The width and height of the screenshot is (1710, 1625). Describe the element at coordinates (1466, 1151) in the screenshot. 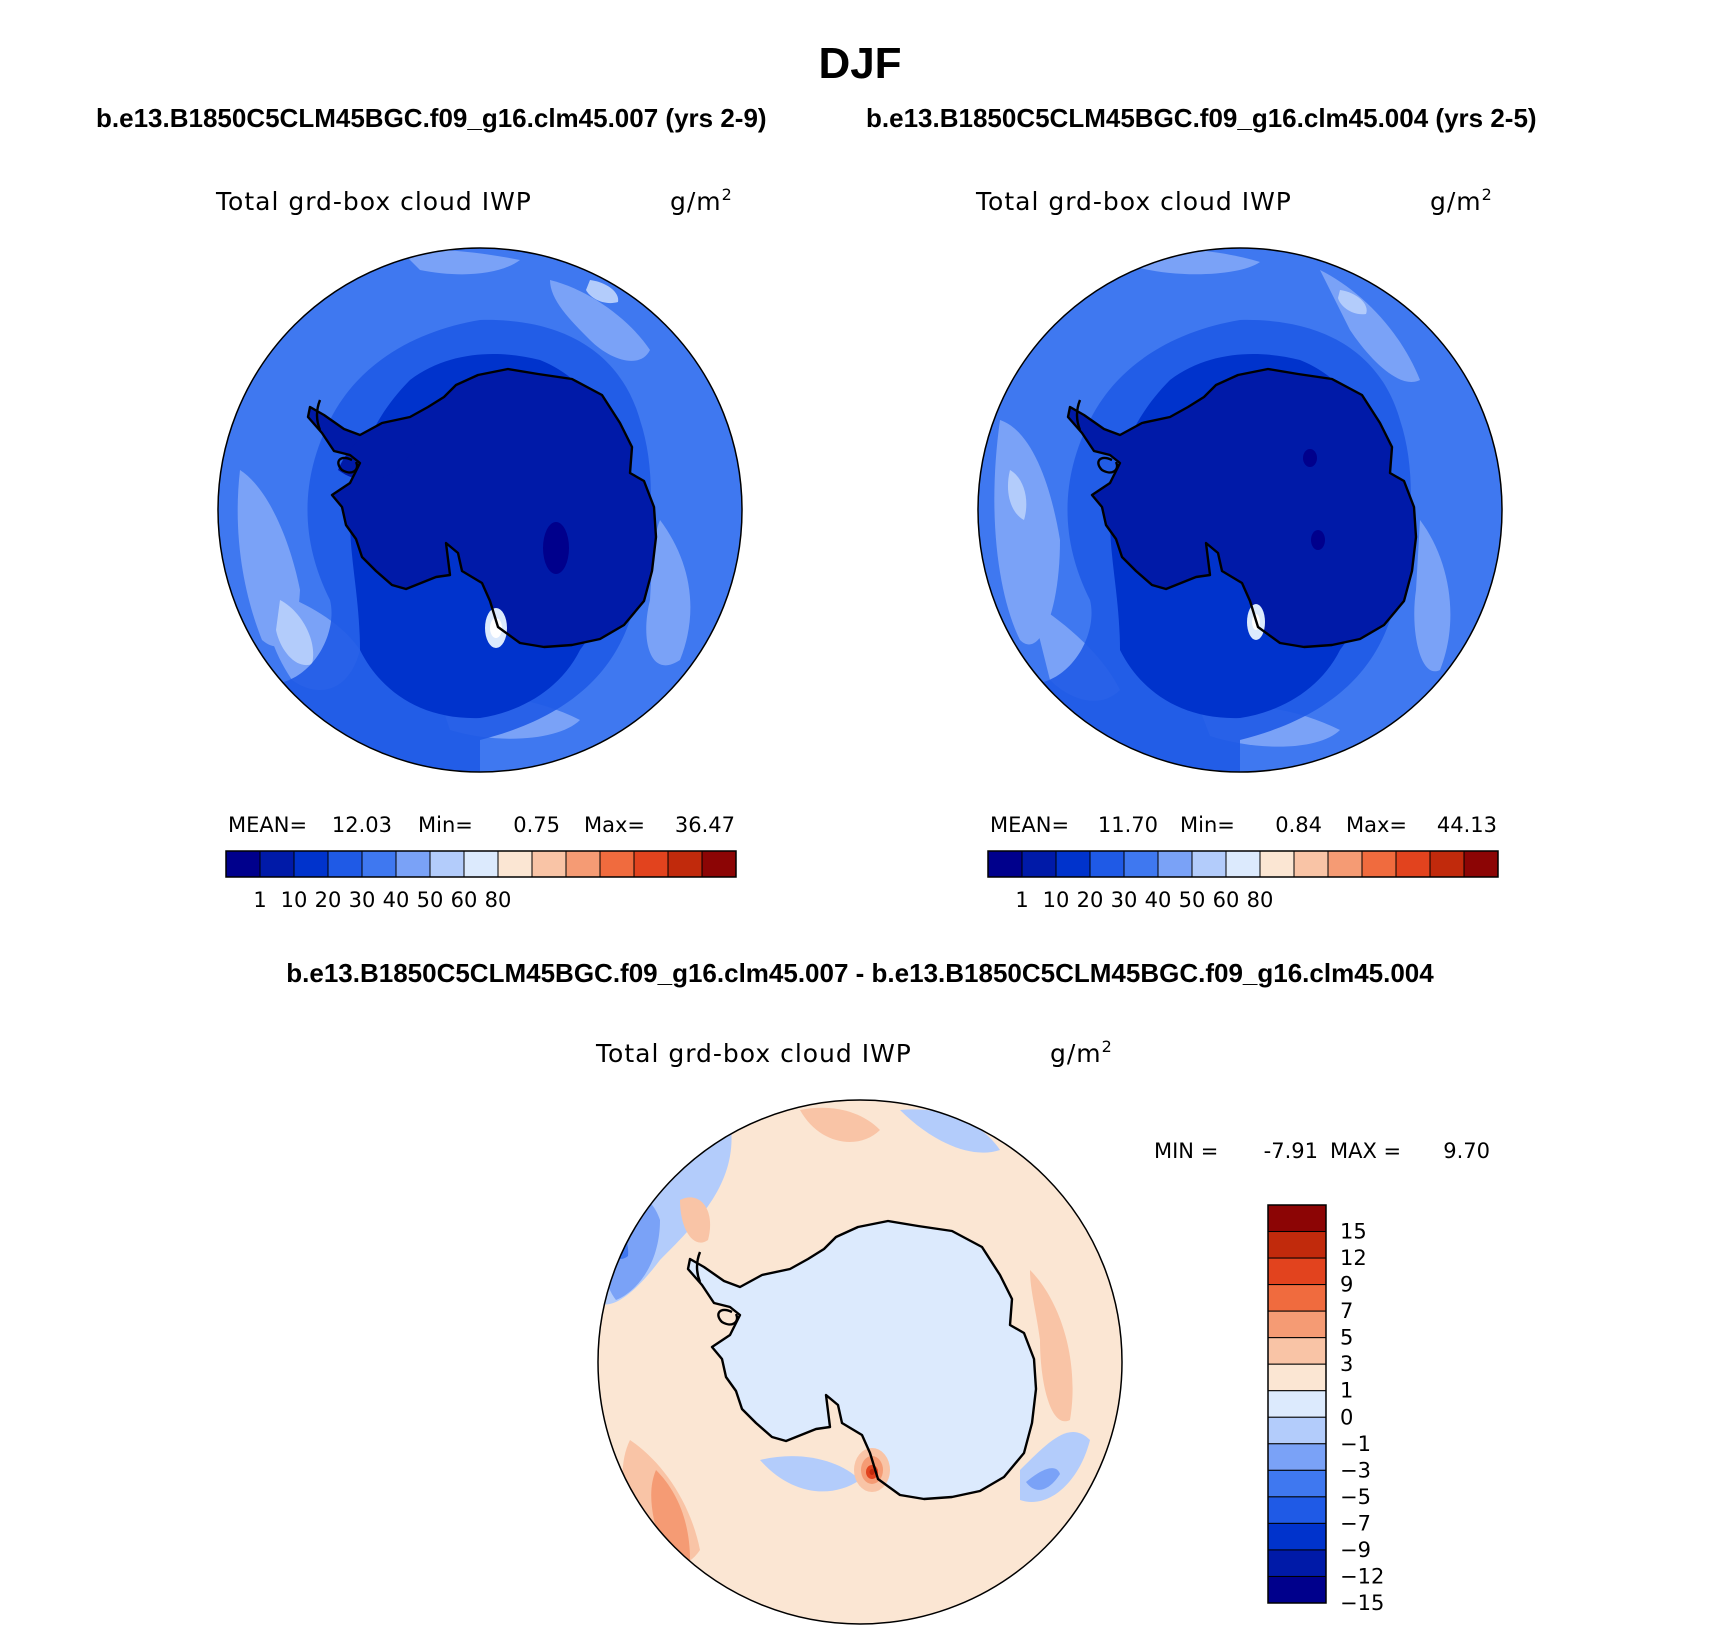

I see `diff-max-value: 9.70` at that location.